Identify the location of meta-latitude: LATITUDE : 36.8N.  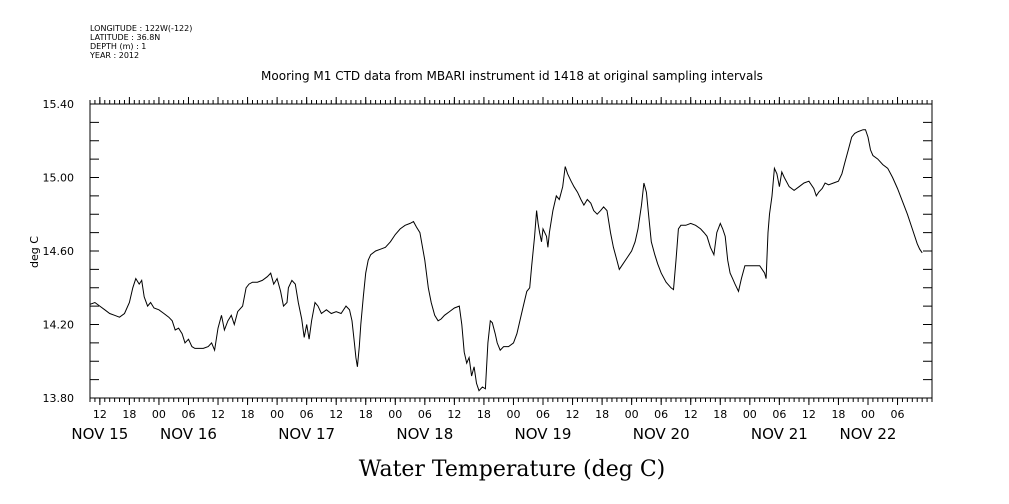
(125, 37).